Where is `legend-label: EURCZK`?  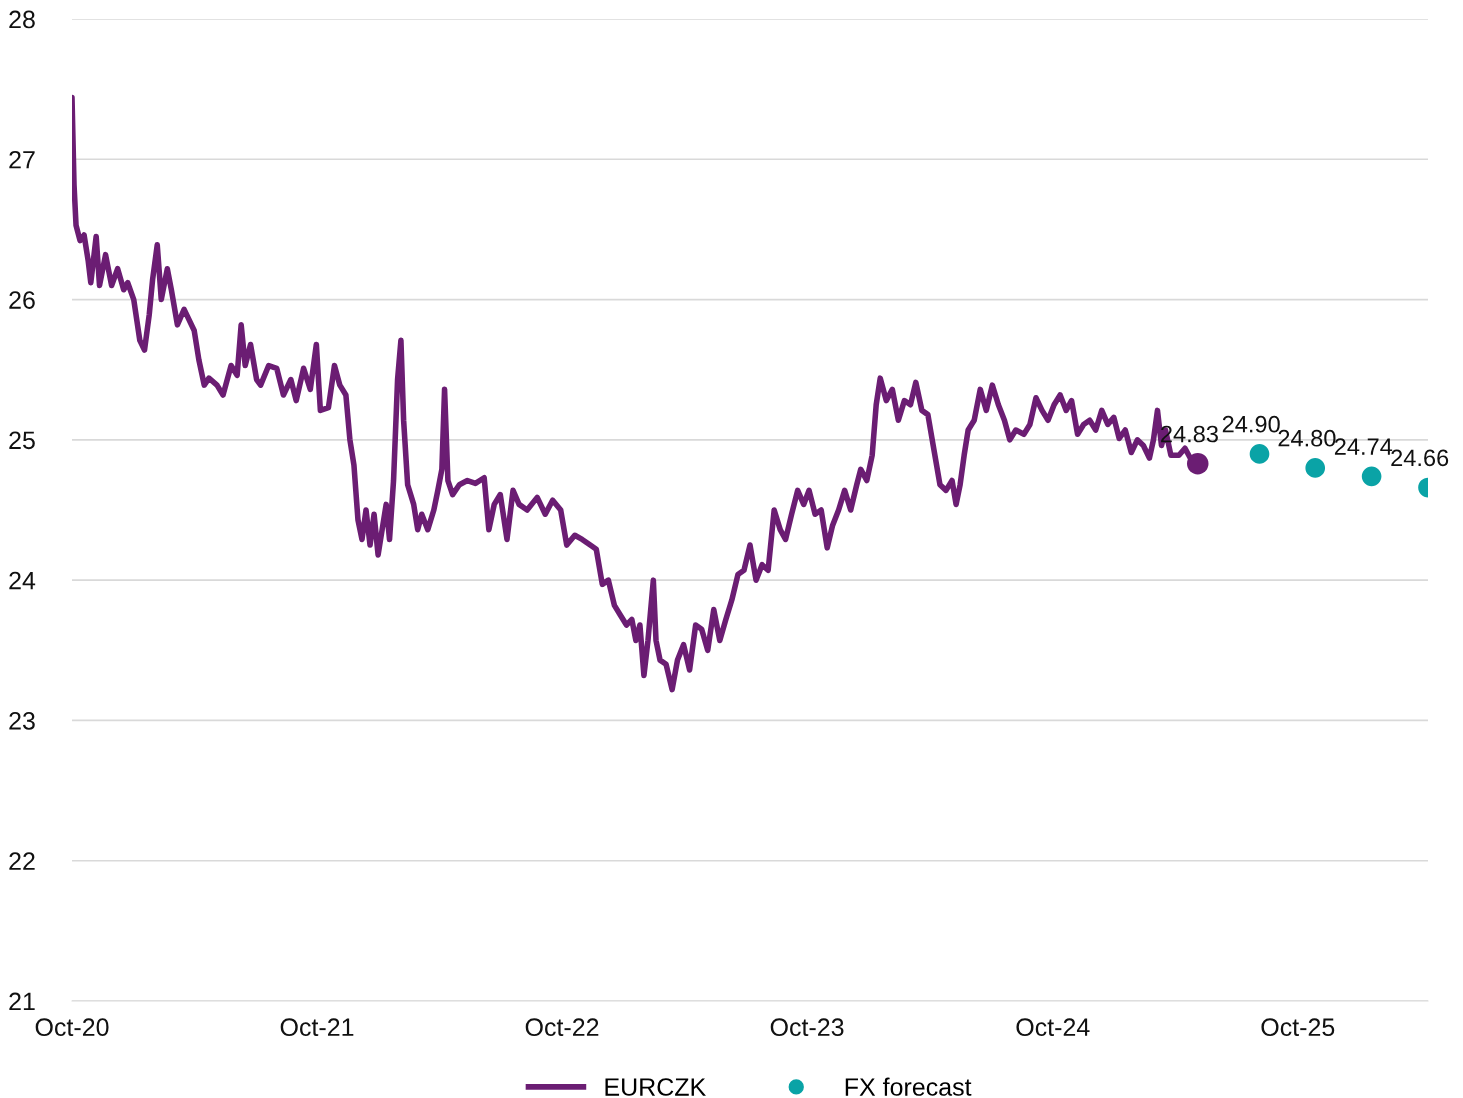 legend-label: EURCZK is located at coordinates (655, 1087).